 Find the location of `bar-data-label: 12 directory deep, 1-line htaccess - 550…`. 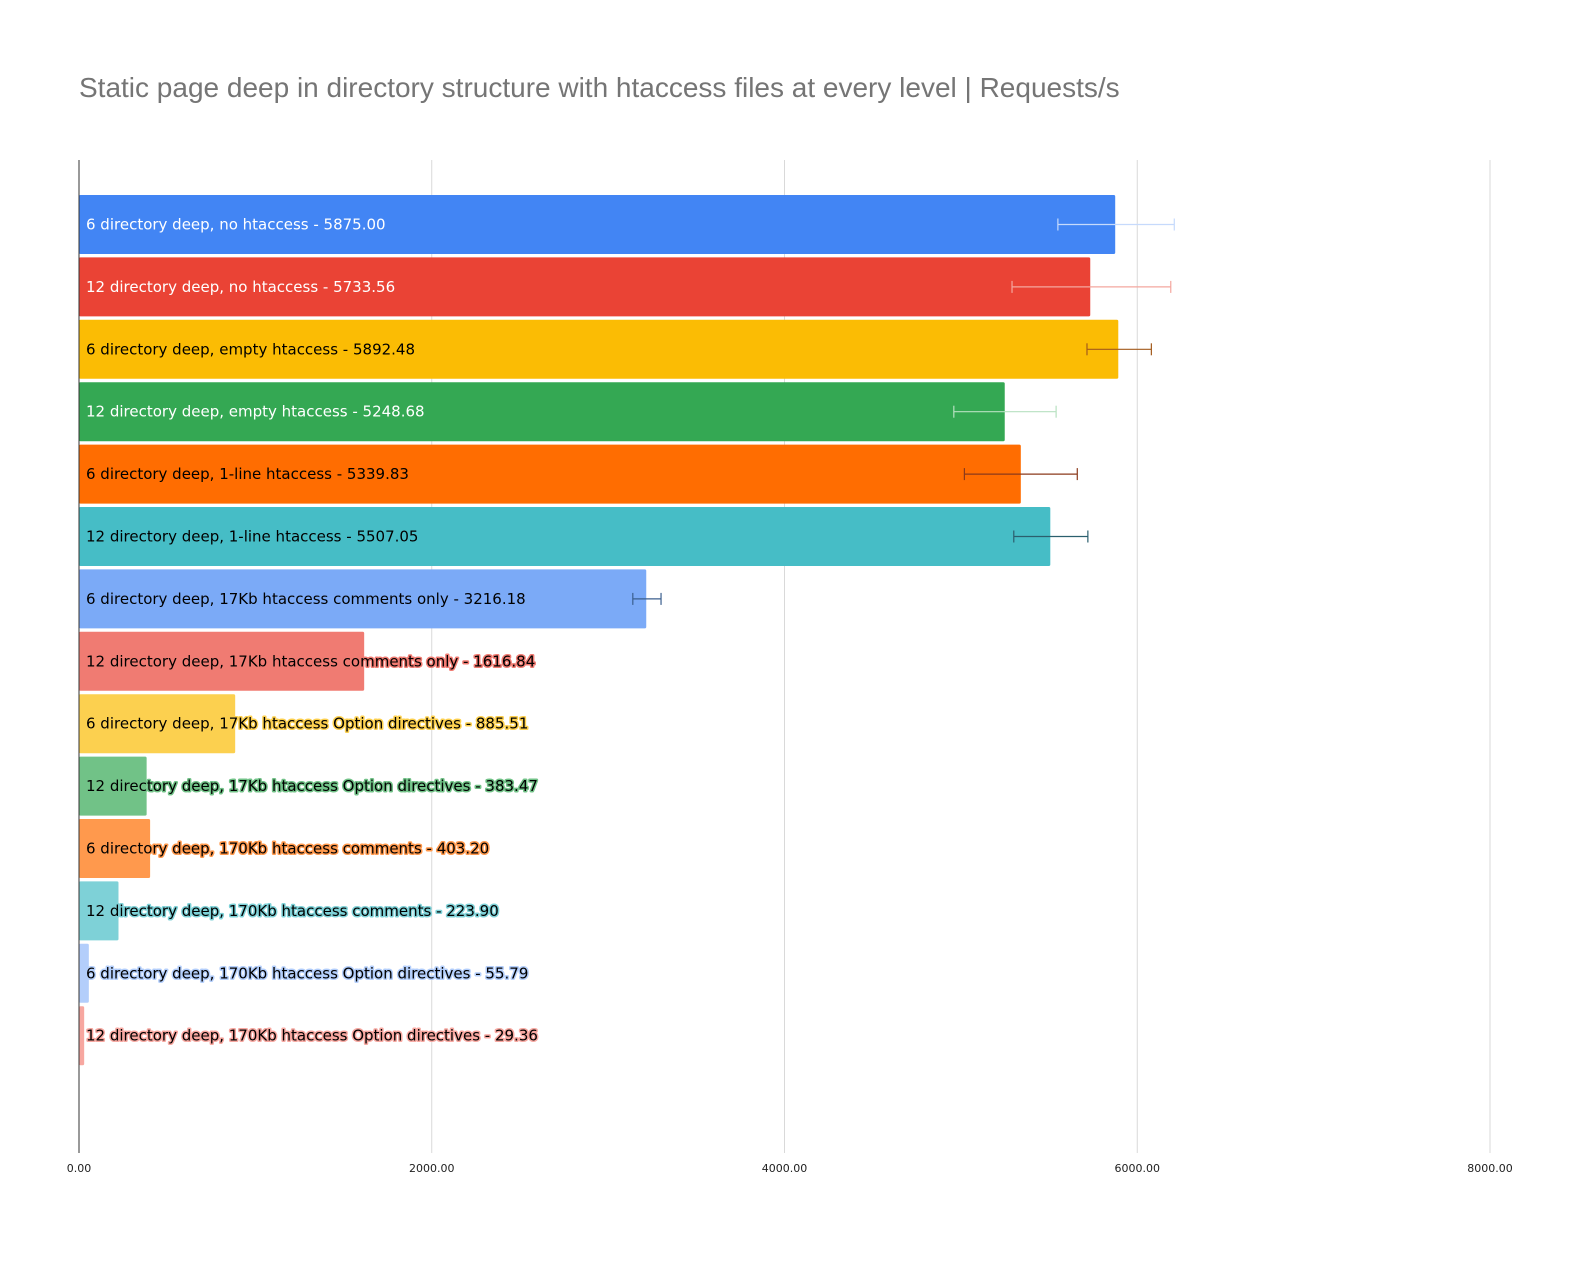

bar-data-label: 12 directory deep, 1-line htaccess - 550… is located at coordinates (252, 537).